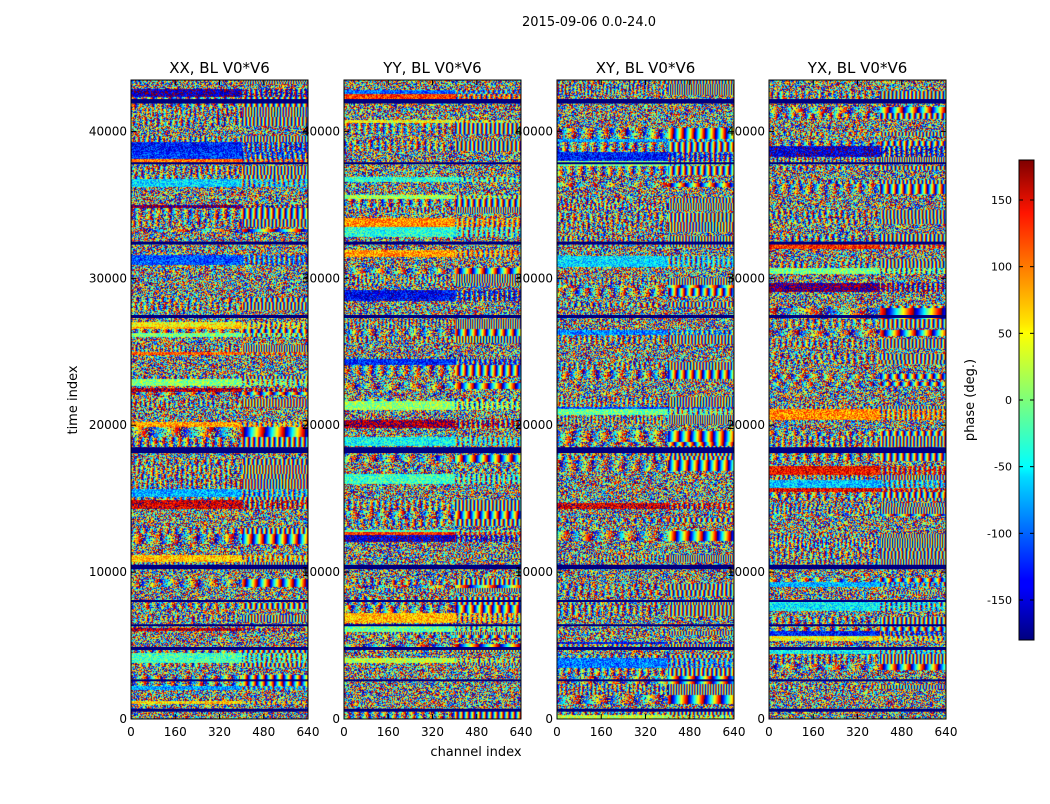 This screenshot has height=804, width=1050. What do you see at coordinates (219, 68) in the screenshot?
I see `panel-title: XX, BL V0*V6` at bounding box center [219, 68].